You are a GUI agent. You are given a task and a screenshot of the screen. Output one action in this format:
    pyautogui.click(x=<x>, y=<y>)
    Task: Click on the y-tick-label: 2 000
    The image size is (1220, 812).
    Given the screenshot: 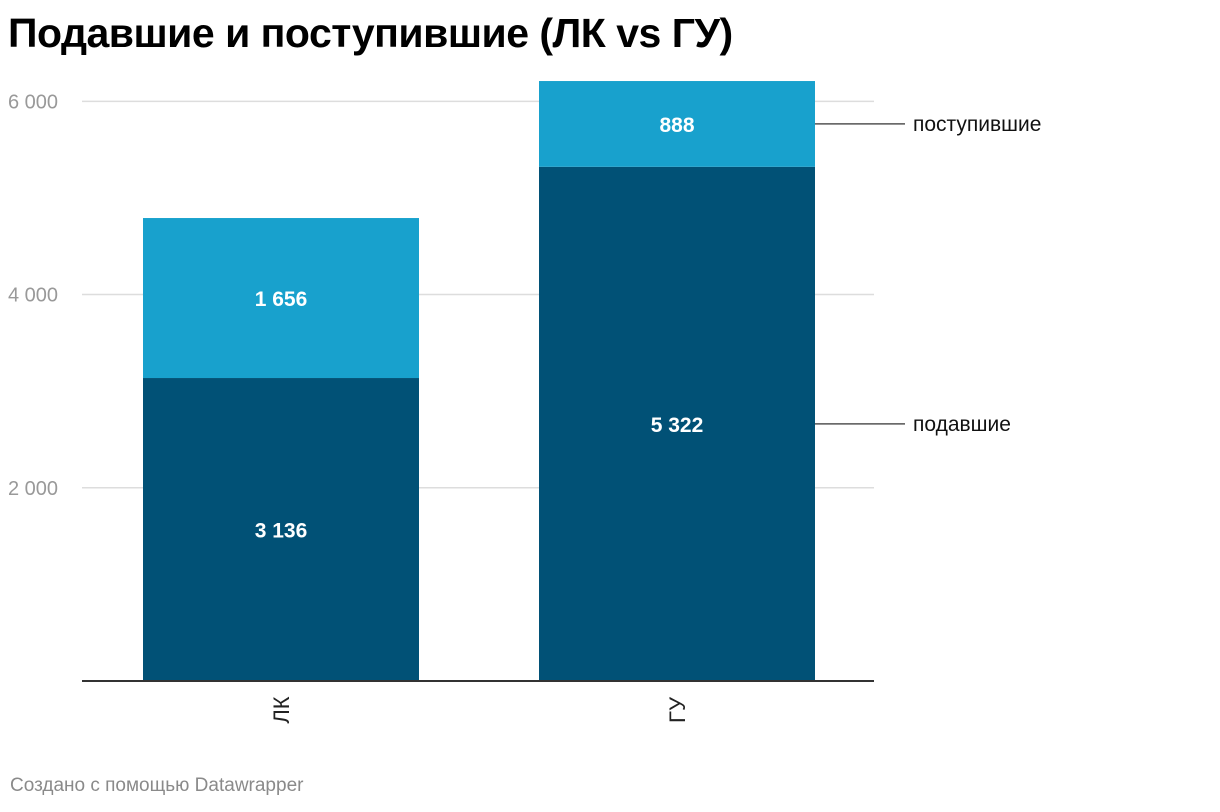 What is the action you would take?
    pyautogui.click(x=33, y=489)
    